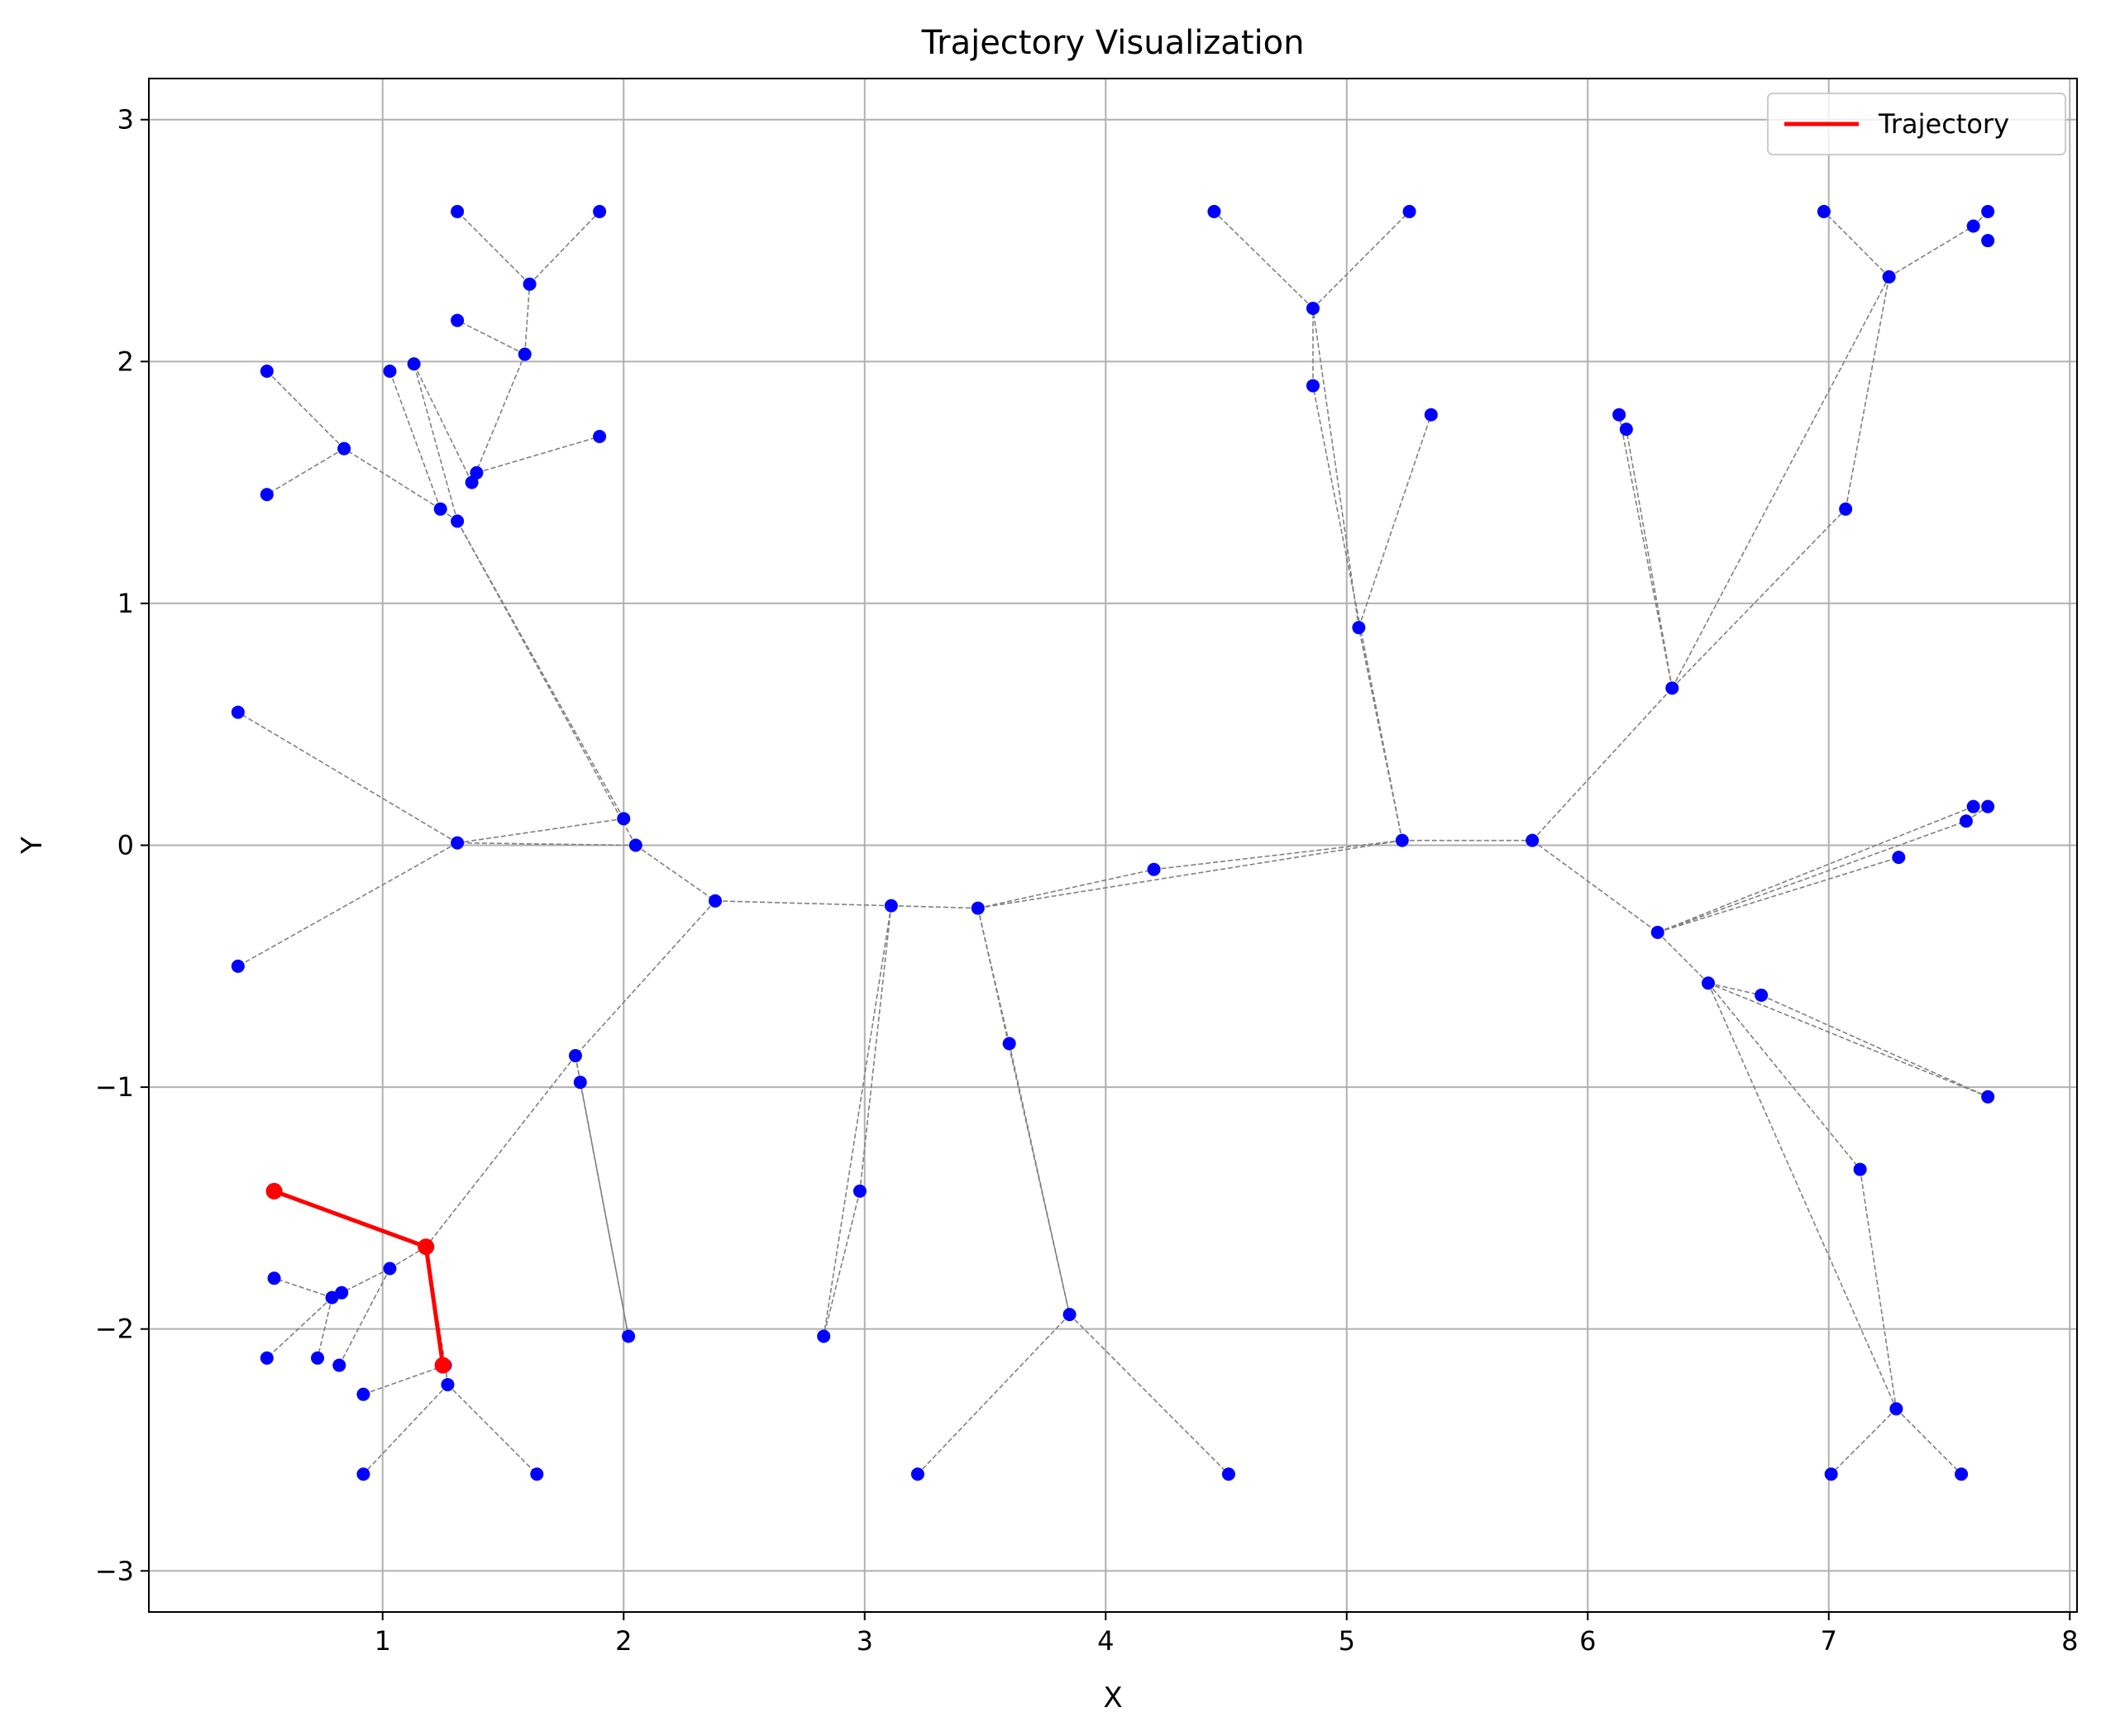 The height and width of the screenshot is (1736, 2101). I want to click on y-tick-label: −2, so click(114, 1329).